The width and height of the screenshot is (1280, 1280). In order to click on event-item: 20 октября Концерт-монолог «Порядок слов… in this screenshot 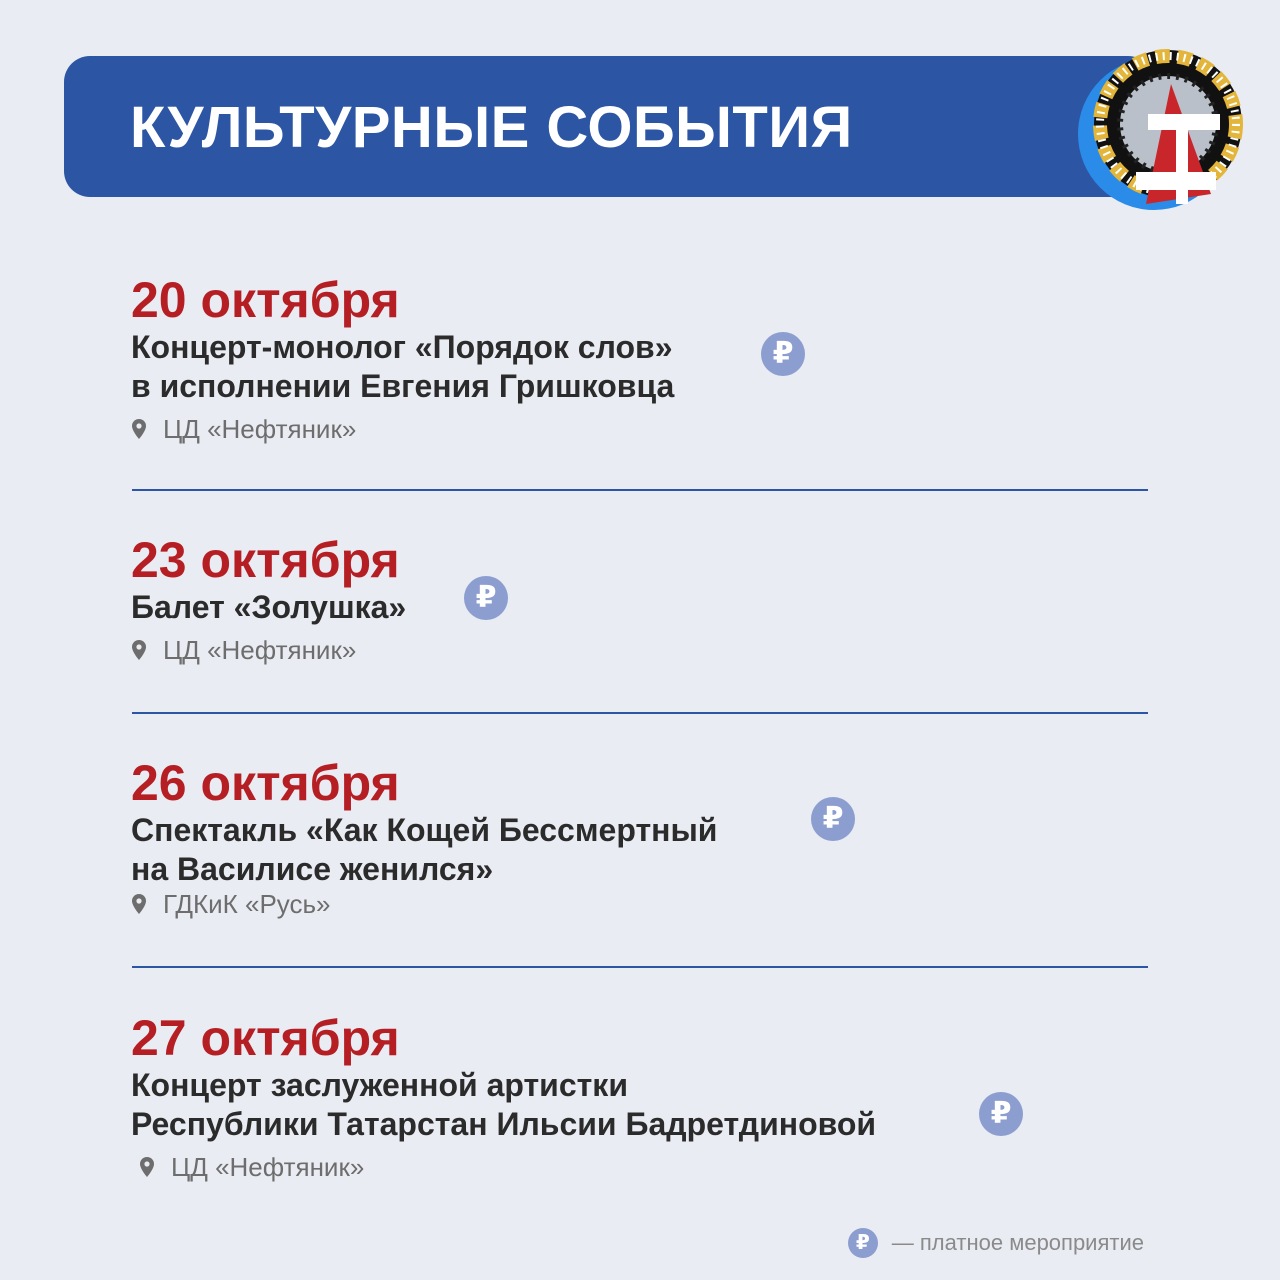, I will do `click(468, 358)`.